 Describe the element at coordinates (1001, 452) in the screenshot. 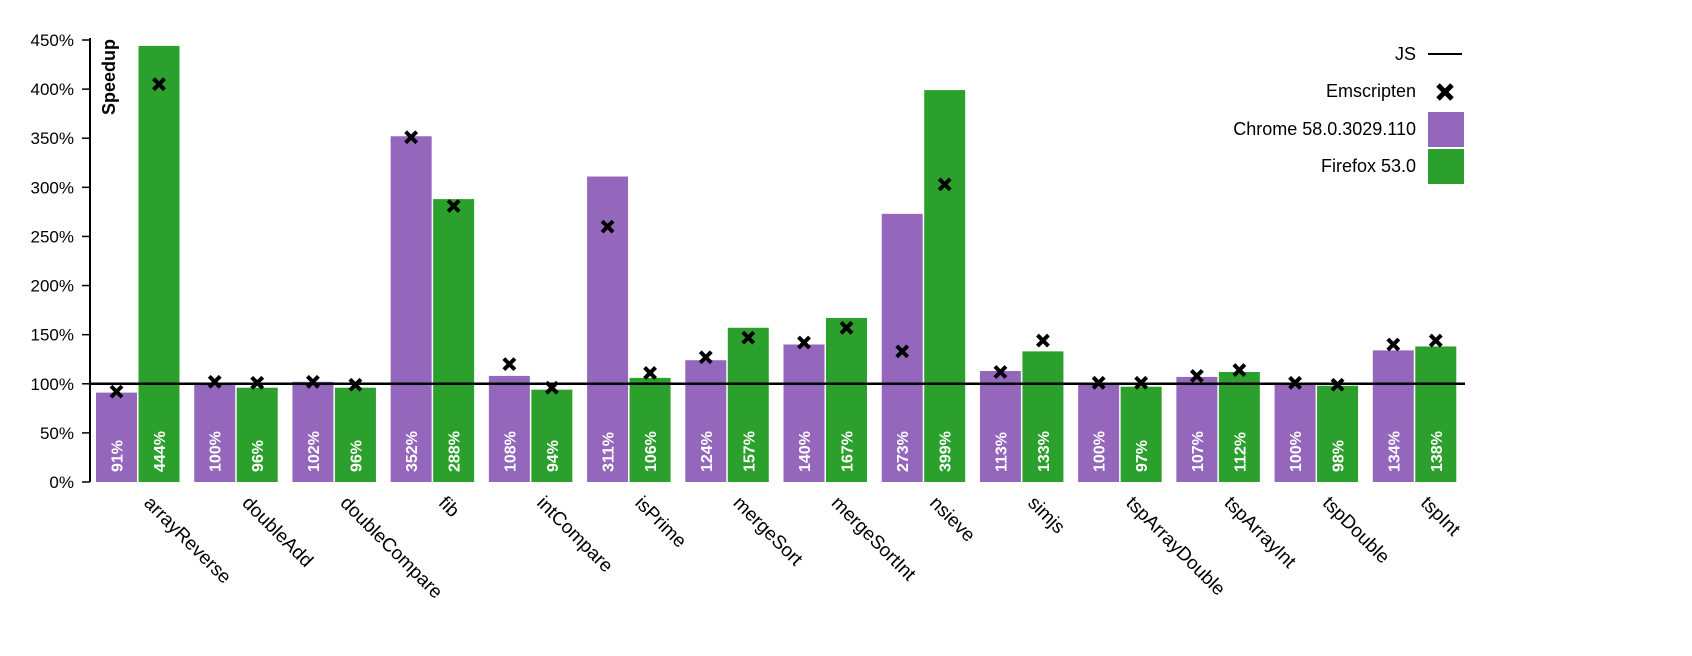

I see `bar-value-label: 113%` at that location.